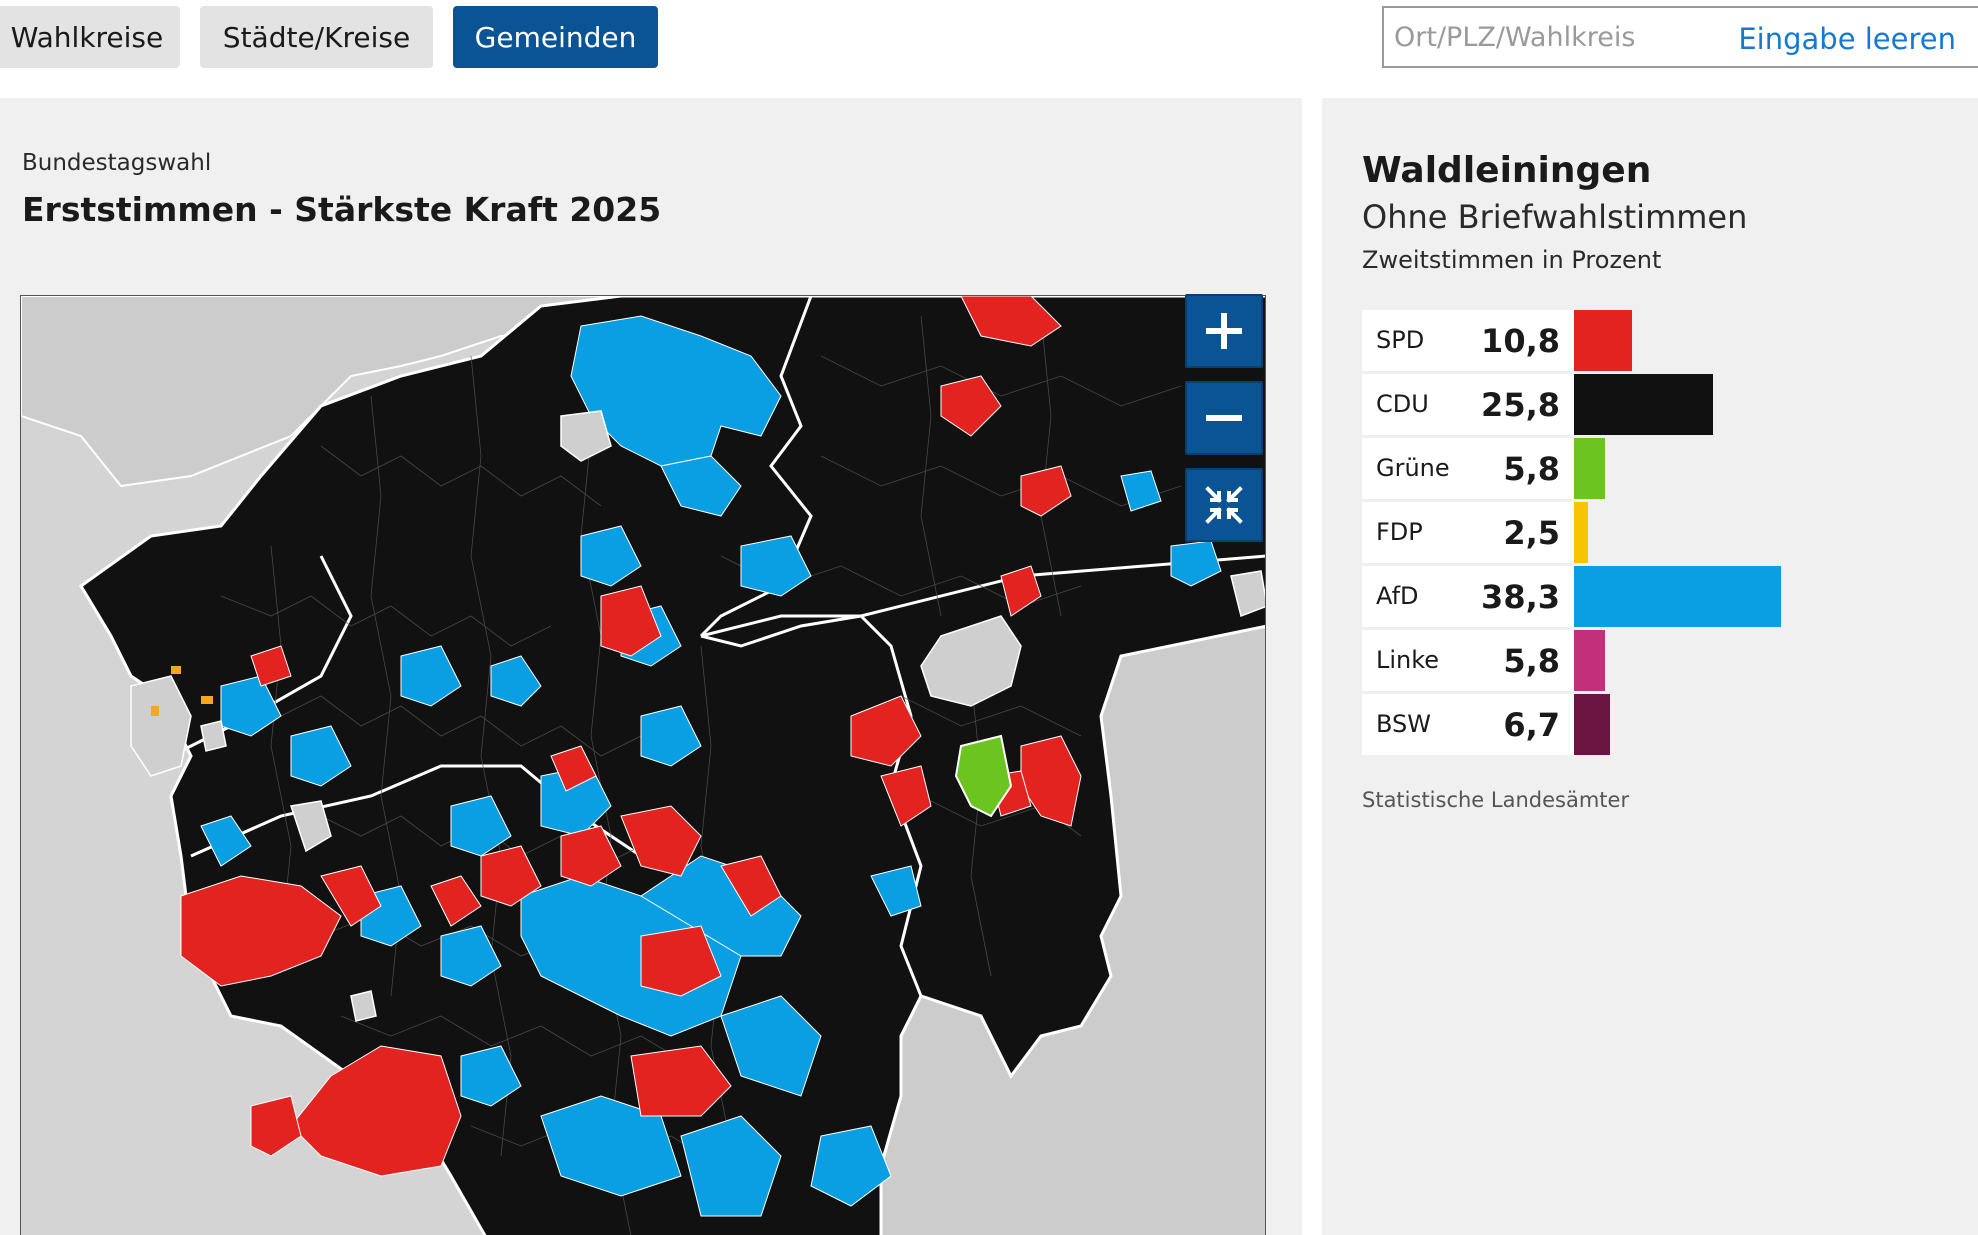 Image resolution: width=1978 pixels, height=1235 pixels. I want to click on zoom-out-button, so click(1224, 418).